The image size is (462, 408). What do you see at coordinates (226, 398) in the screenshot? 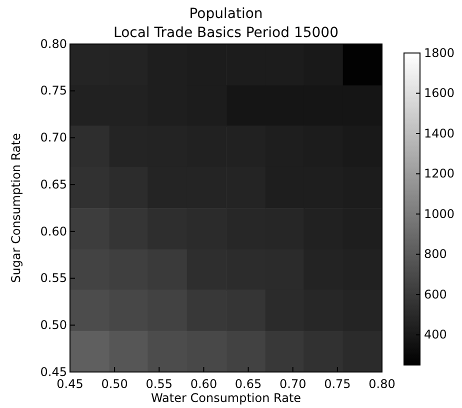
I see `x-axis-title: Water Consumption Rate` at bounding box center [226, 398].